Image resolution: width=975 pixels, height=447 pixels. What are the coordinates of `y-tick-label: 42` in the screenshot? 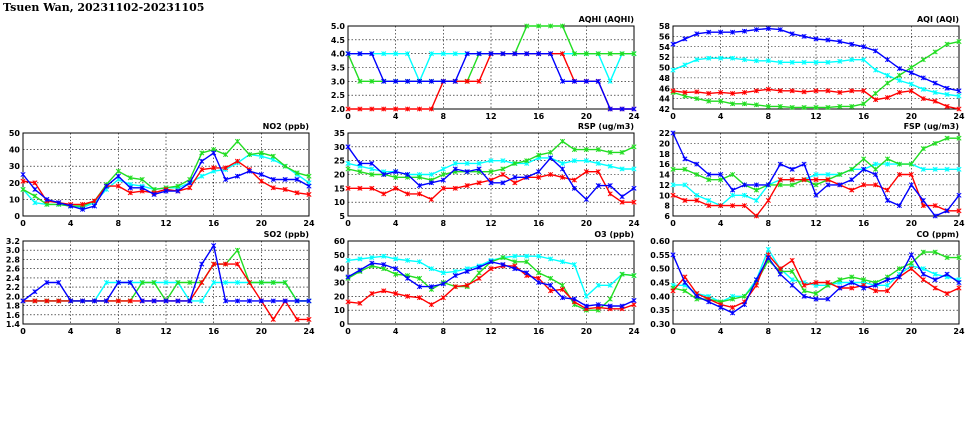 It's located at (664, 109).